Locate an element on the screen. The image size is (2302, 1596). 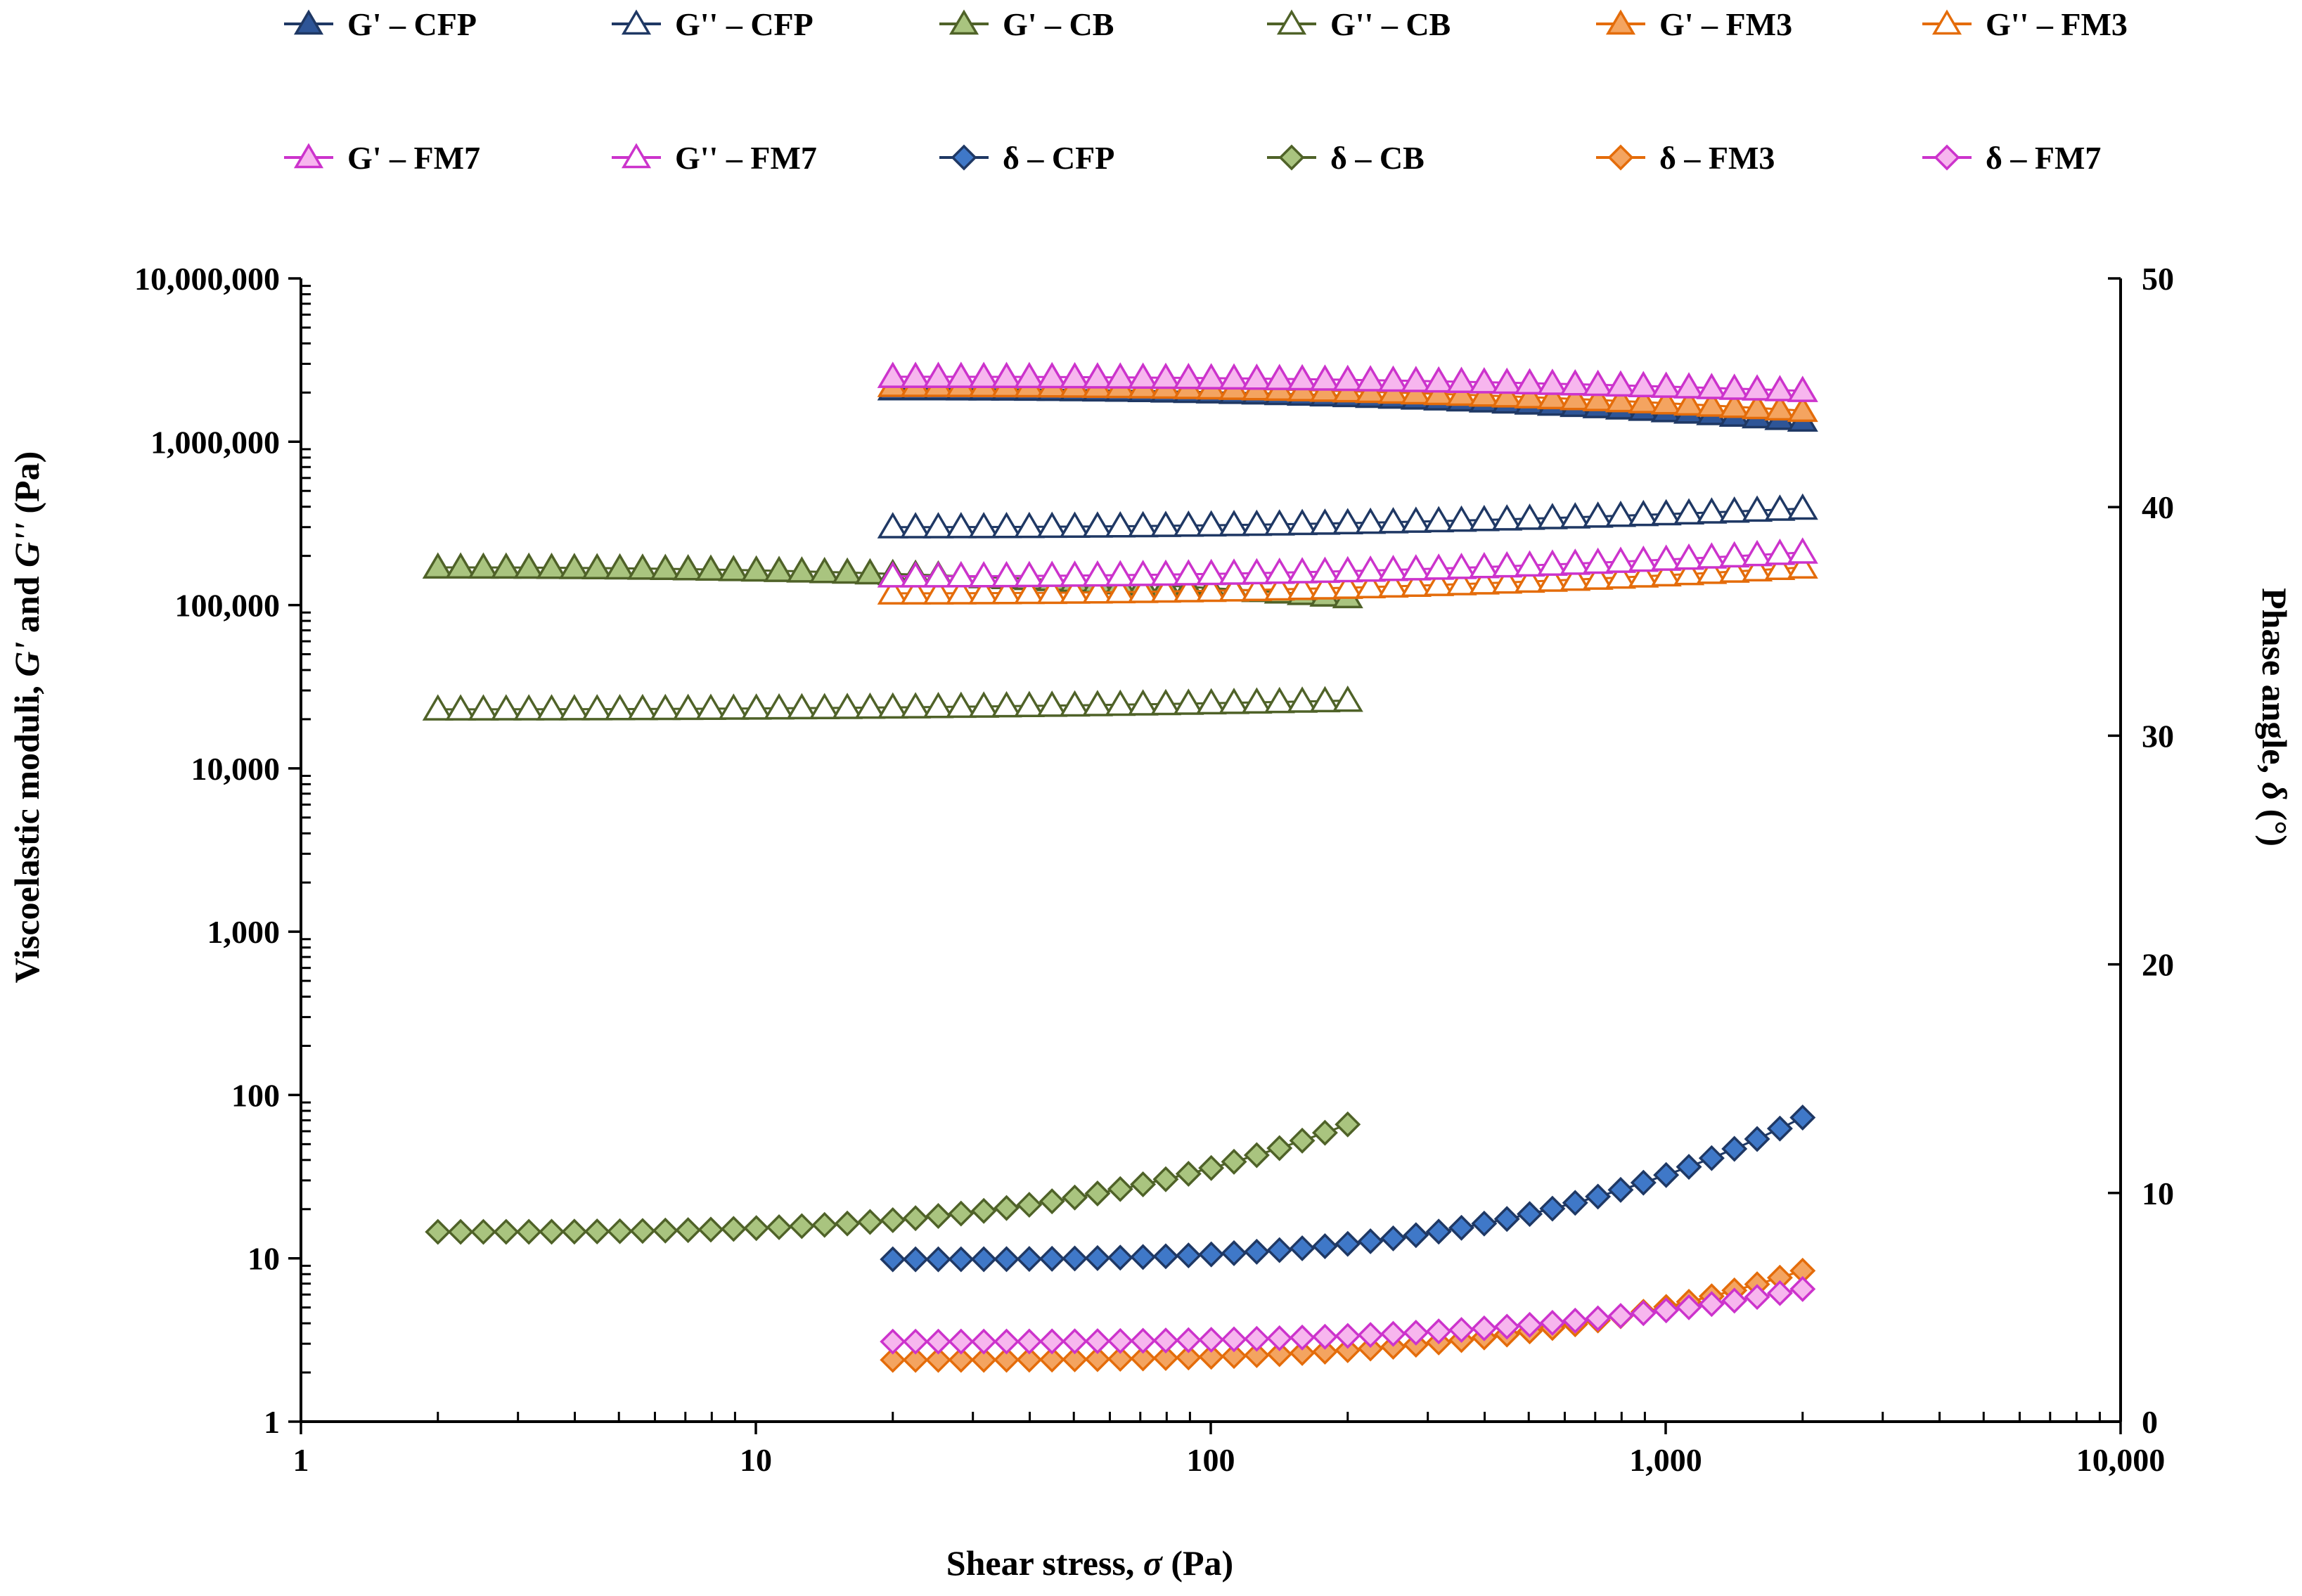
legend-label: G' – FM3 is located at coordinates (1725, 24).